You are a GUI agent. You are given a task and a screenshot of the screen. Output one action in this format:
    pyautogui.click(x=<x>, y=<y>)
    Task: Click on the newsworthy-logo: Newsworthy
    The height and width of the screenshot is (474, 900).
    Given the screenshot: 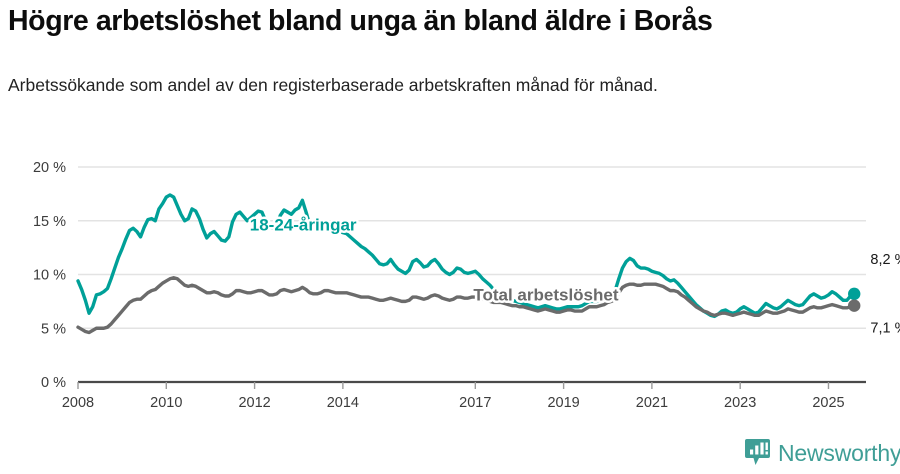 What is the action you would take?
    pyautogui.click(x=822, y=453)
    